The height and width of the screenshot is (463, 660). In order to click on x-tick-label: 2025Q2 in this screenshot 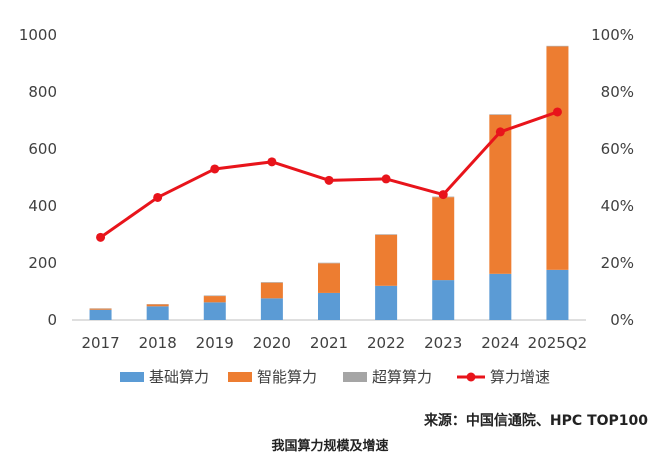, I will do `click(558, 343)`.